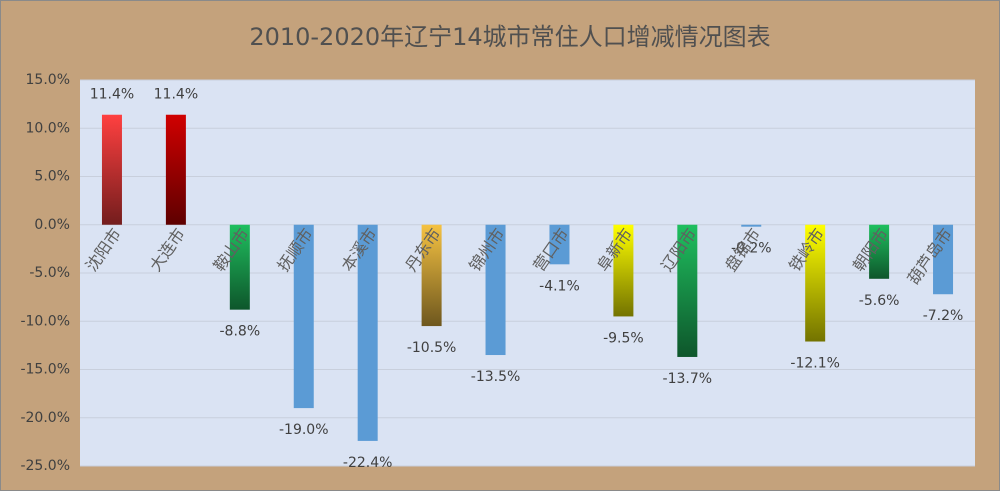  Describe the element at coordinates (432, 348) in the screenshot. I see `data-label: -10.5%` at that location.